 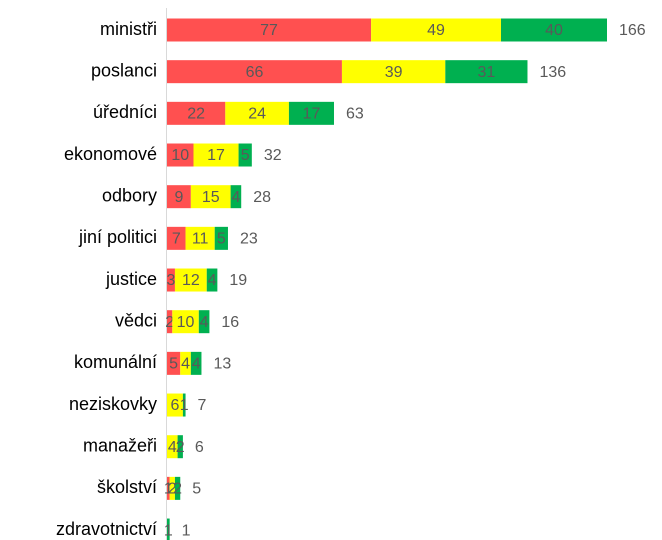 What do you see at coordinates (113, 404) in the screenshot?
I see `category-label: neziskovky` at bounding box center [113, 404].